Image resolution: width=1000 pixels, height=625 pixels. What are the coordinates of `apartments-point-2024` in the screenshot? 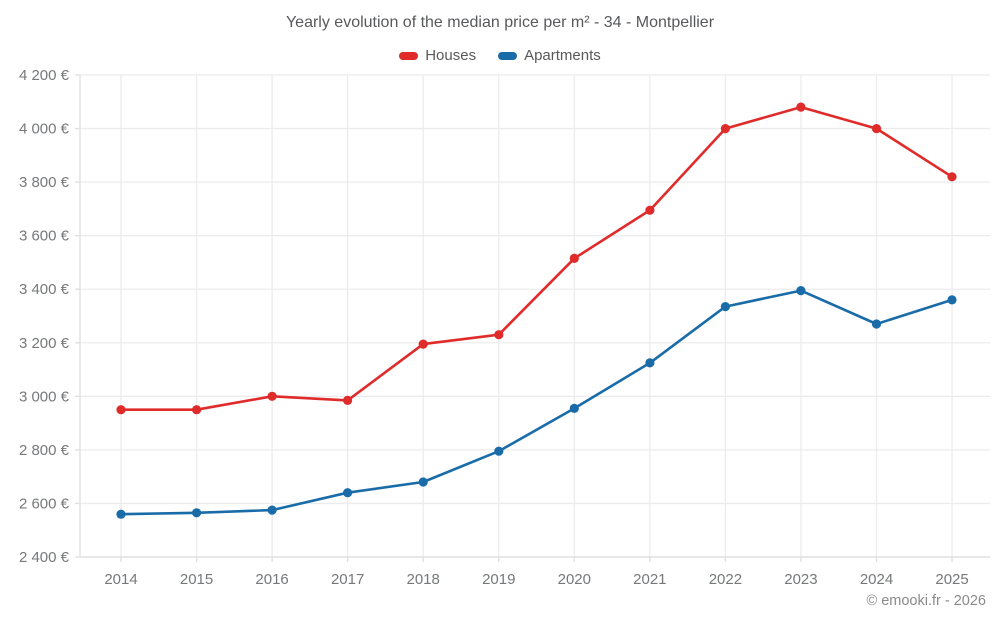 It's located at (876, 324).